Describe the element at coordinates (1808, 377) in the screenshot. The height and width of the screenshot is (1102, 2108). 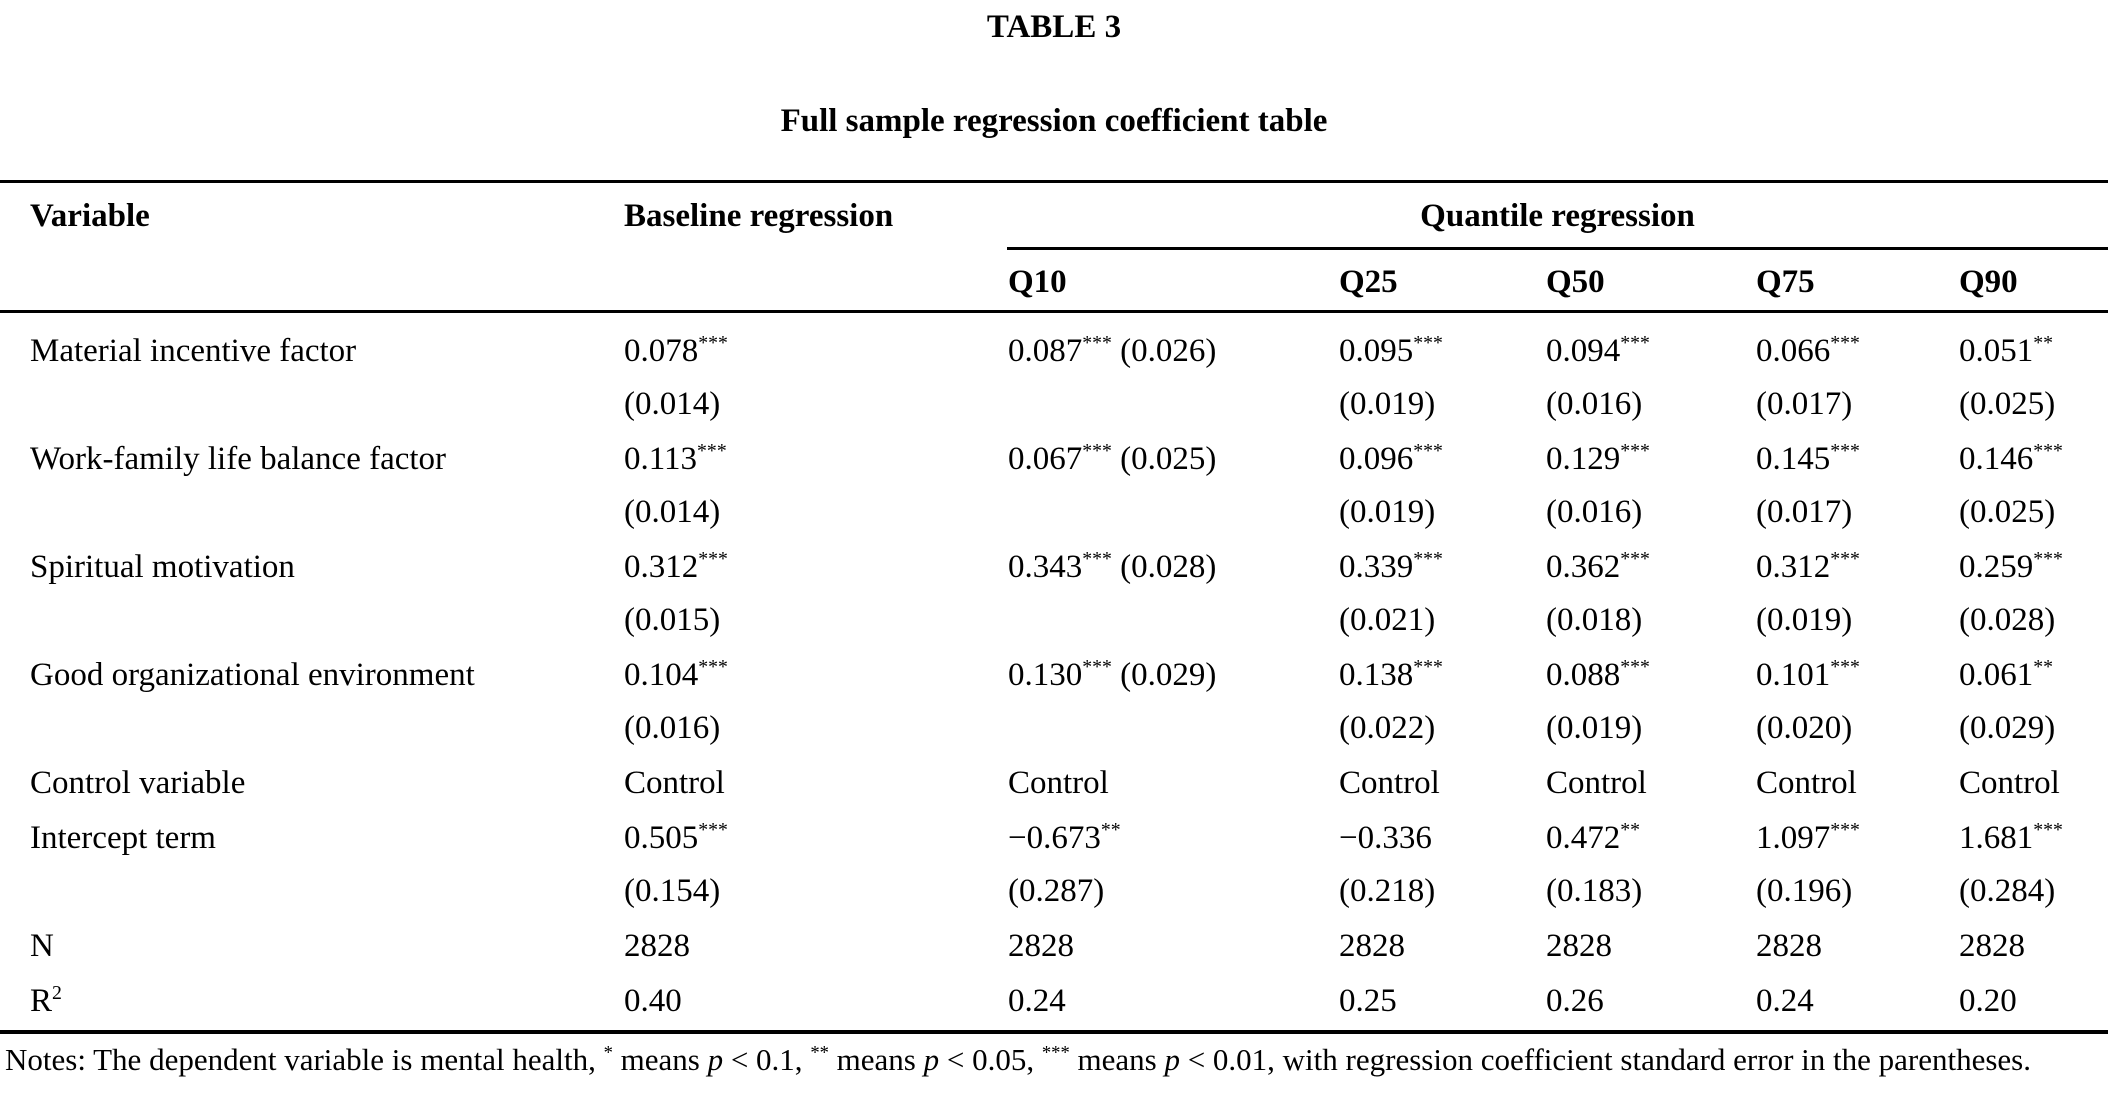
I see `table-cell: 0.066*** (0.017)` at that location.